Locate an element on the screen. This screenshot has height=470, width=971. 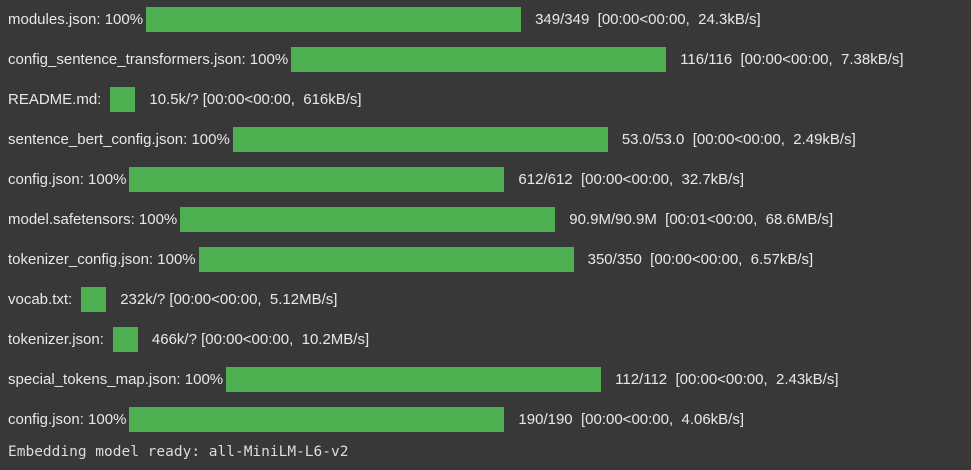
progress-label: config_sentence_transformers.json: 100% is located at coordinates (148, 59).